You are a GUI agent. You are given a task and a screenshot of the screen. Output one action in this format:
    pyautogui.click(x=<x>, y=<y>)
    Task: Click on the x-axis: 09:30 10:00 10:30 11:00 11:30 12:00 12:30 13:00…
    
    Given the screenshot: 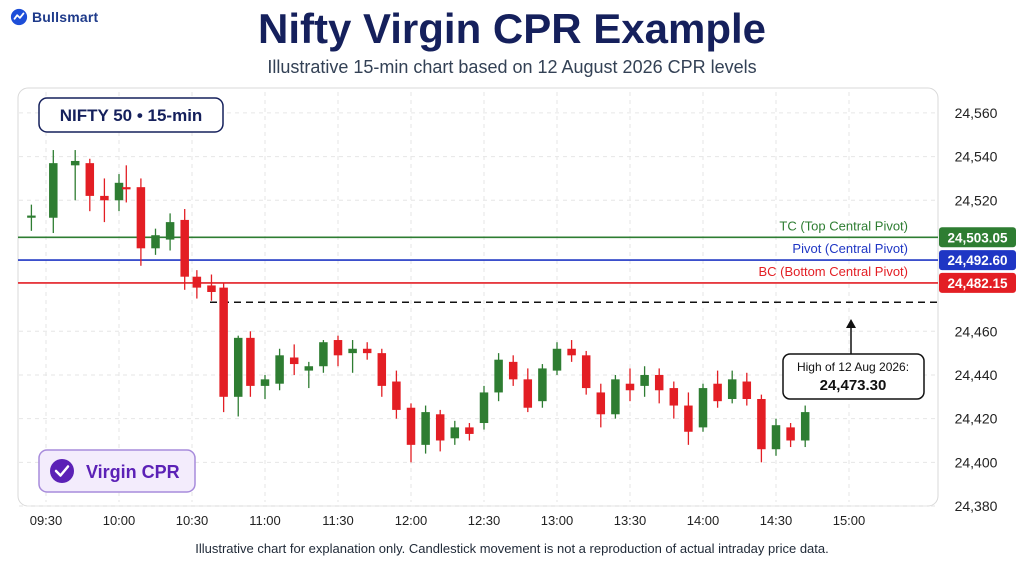 What is the action you would take?
    pyautogui.click(x=448, y=520)
    